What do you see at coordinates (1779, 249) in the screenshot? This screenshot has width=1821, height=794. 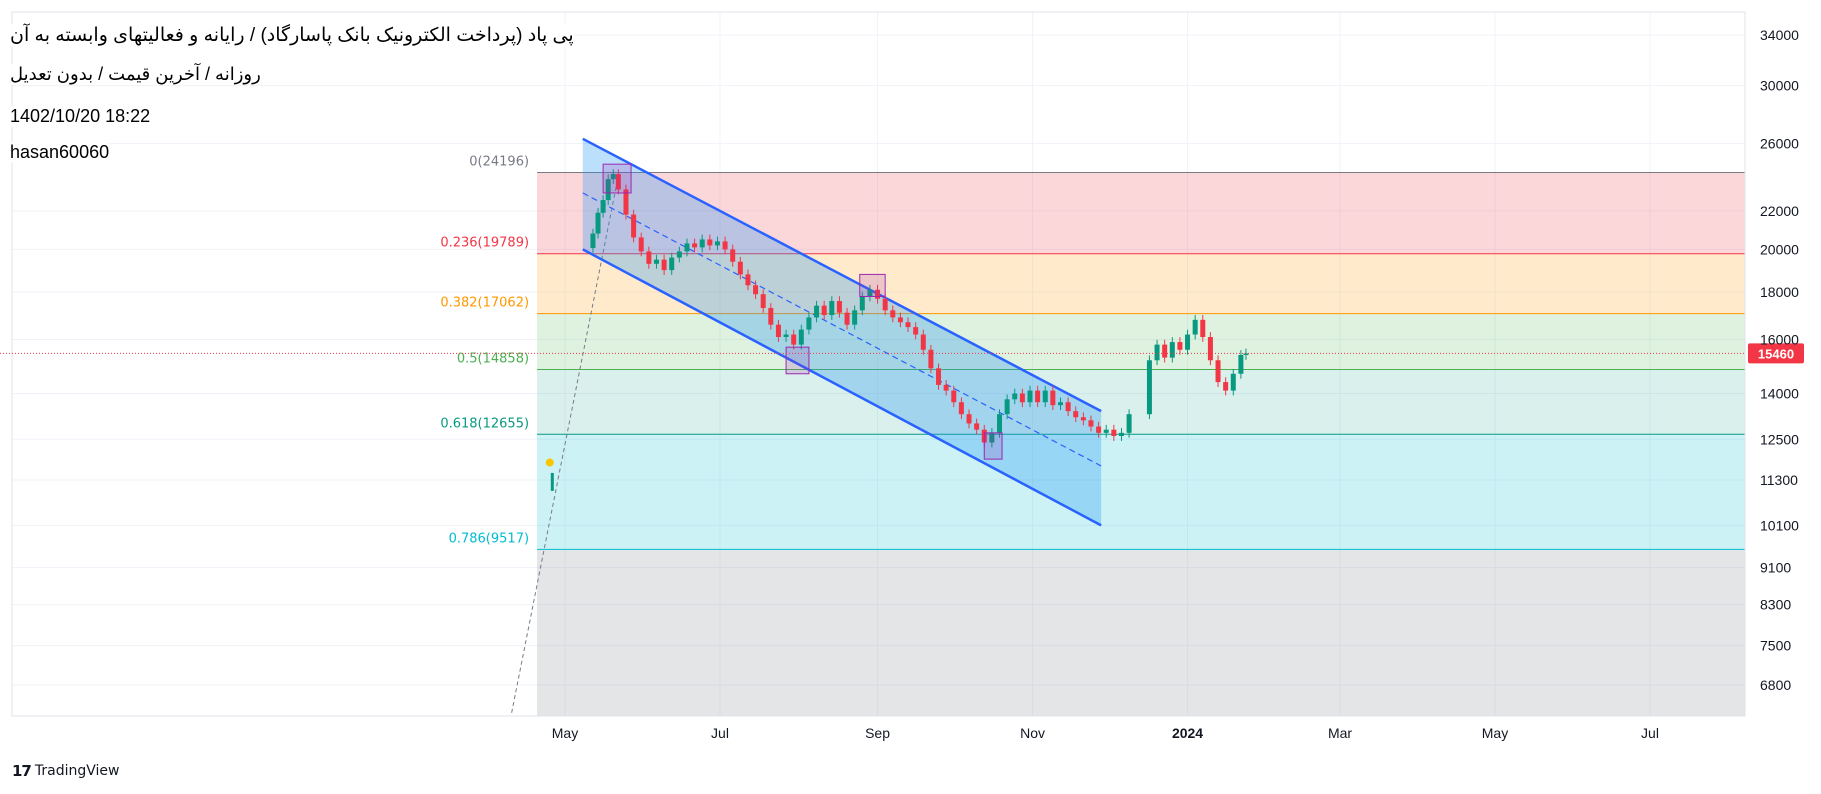 I see `price-tick-label: 20000` at bounding box center [1779, 249].